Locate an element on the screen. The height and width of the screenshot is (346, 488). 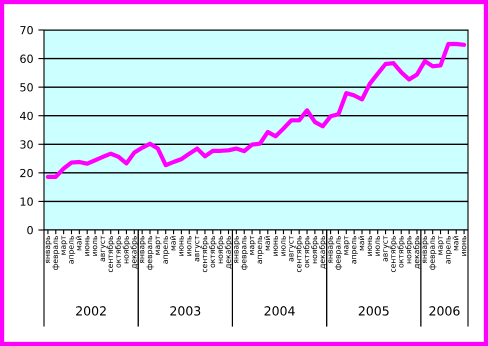
y-tick-label: 0 is located at coordinates (30, 230).